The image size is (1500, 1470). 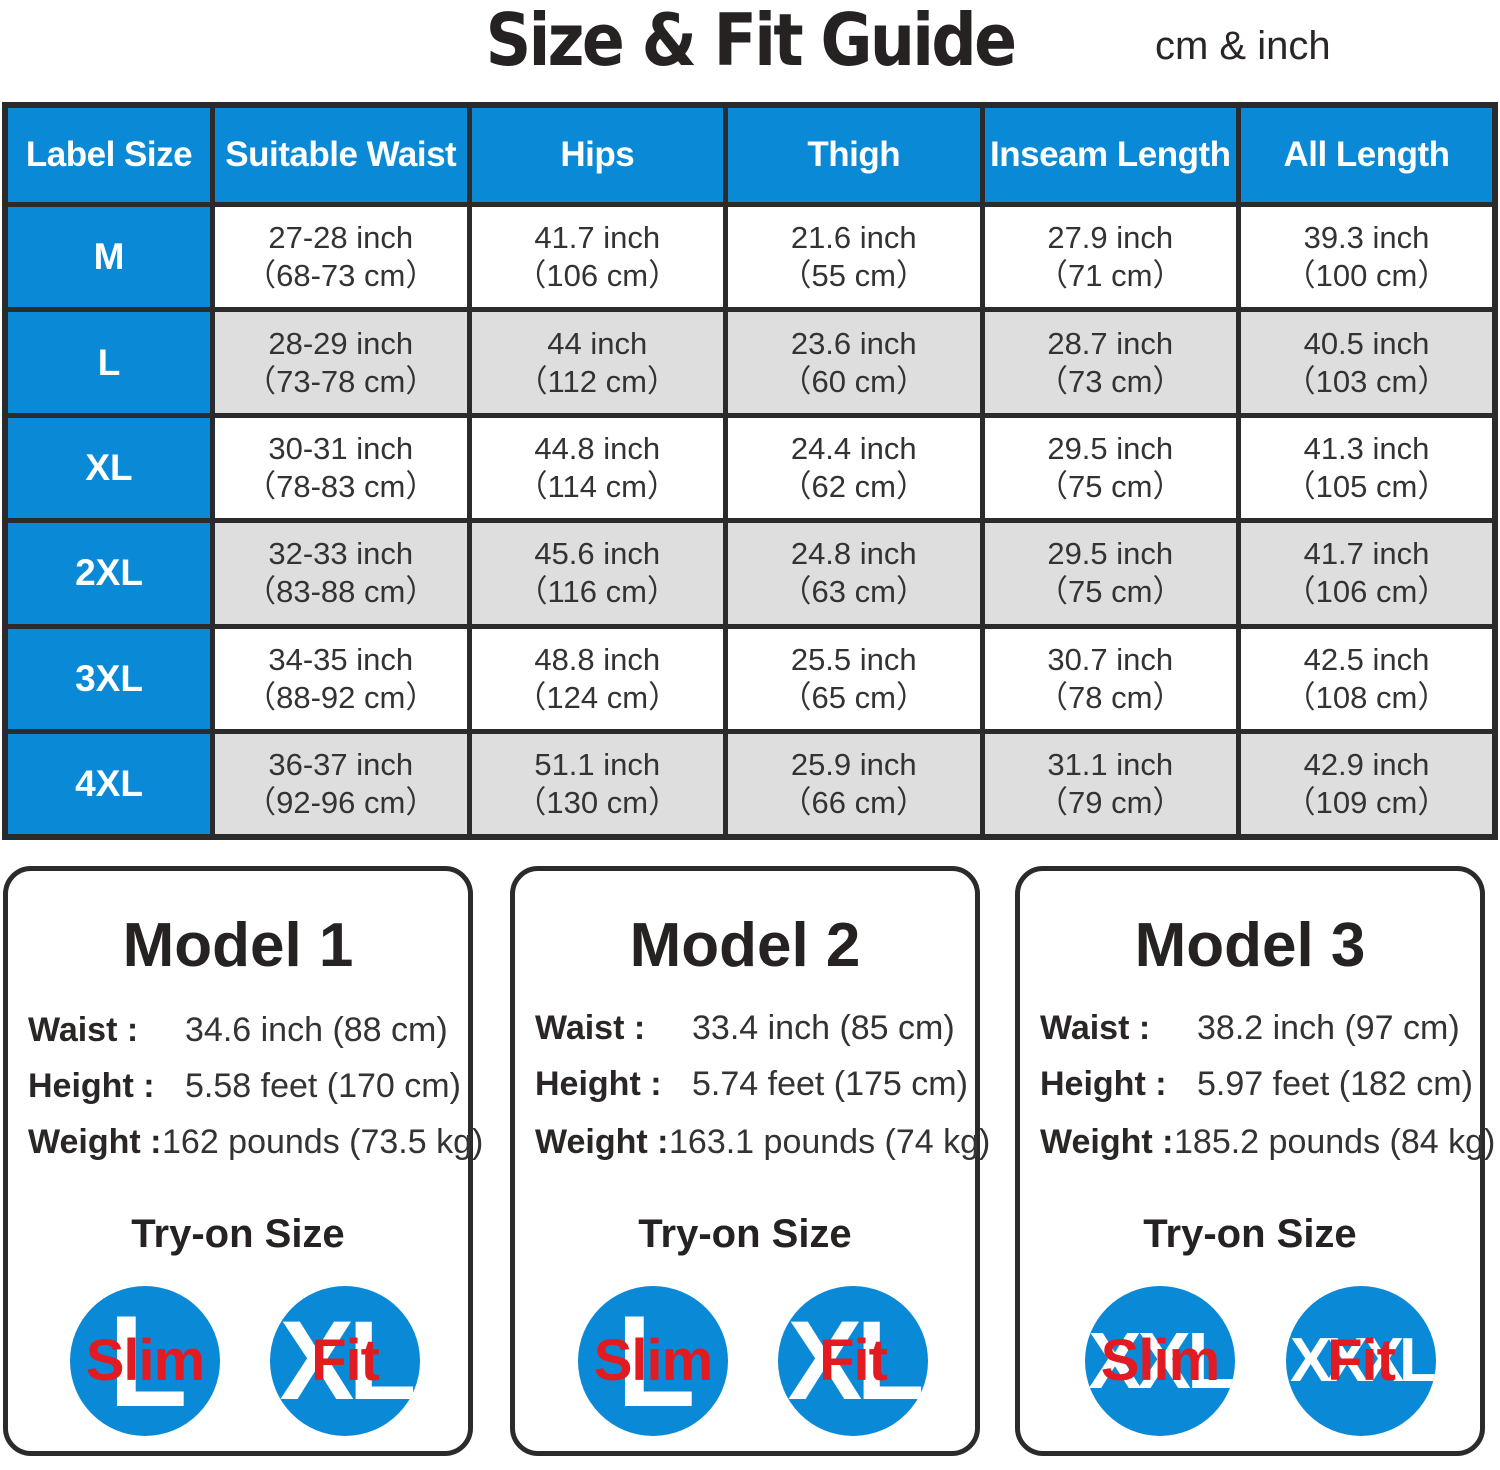 I want to click on model-weight: Weight : 185.2 pounds (84 kg), so click(x=1267, y=1142).